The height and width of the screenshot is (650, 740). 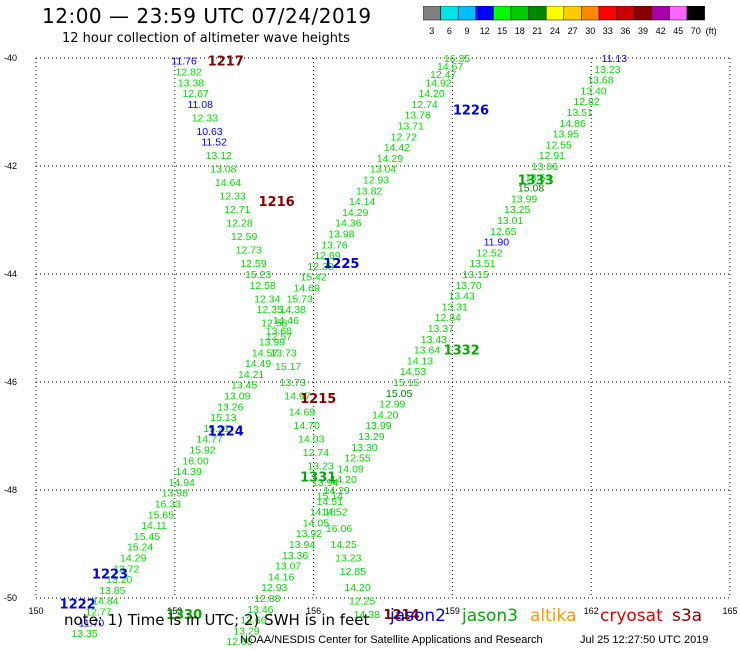 What do you see at coordinates (490, 616) in the screenshot?
I see `legend-jason3: jason3` at bounding box center [490, 616].